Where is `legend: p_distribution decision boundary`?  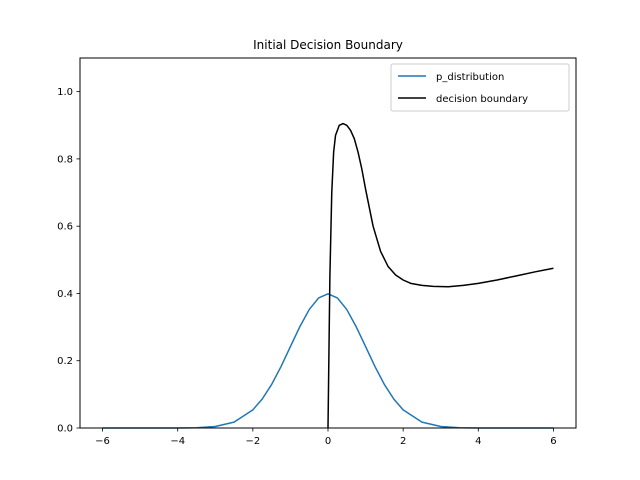 legend: p_distribution decision boundary is located at coordinates (480, 87).